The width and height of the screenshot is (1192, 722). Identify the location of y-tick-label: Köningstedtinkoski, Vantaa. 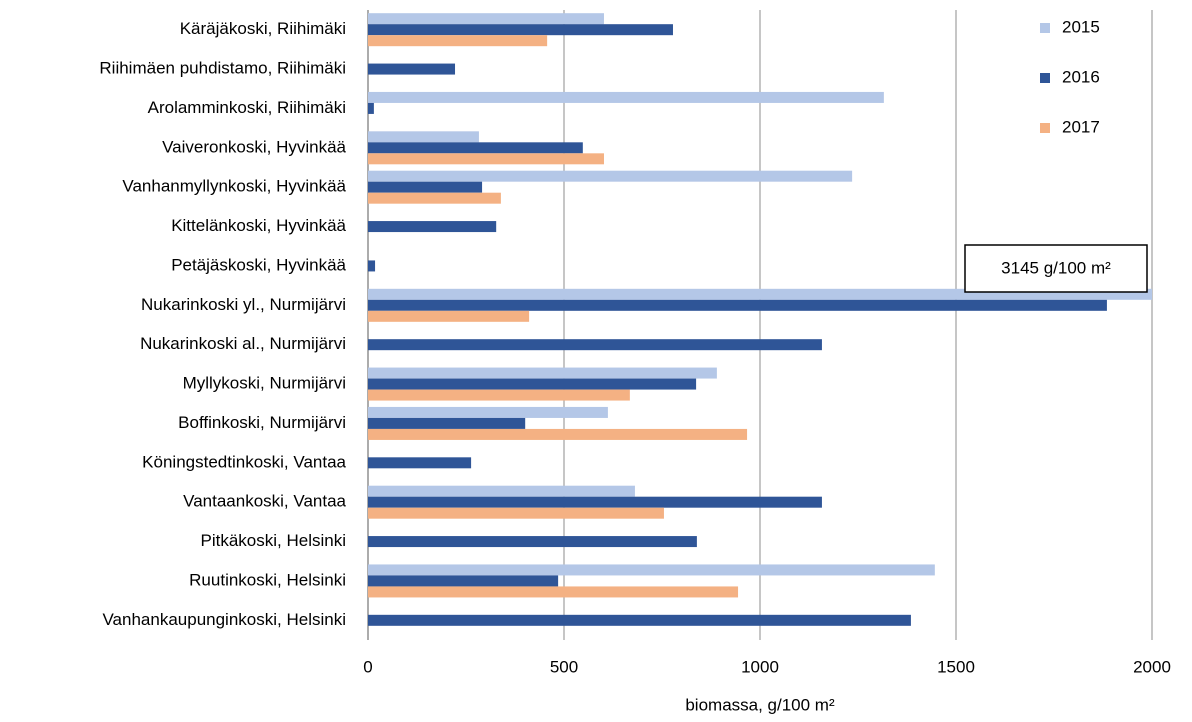
(244, 461).